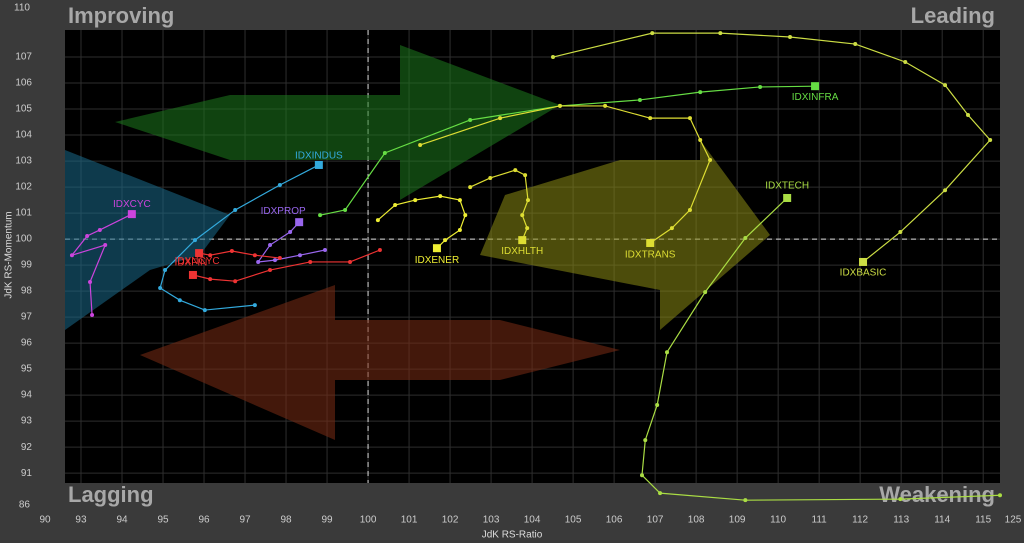 The height and width of the screenshot is (543, 1024). I want to click on x-tick-label: 107, so click(655, 520).